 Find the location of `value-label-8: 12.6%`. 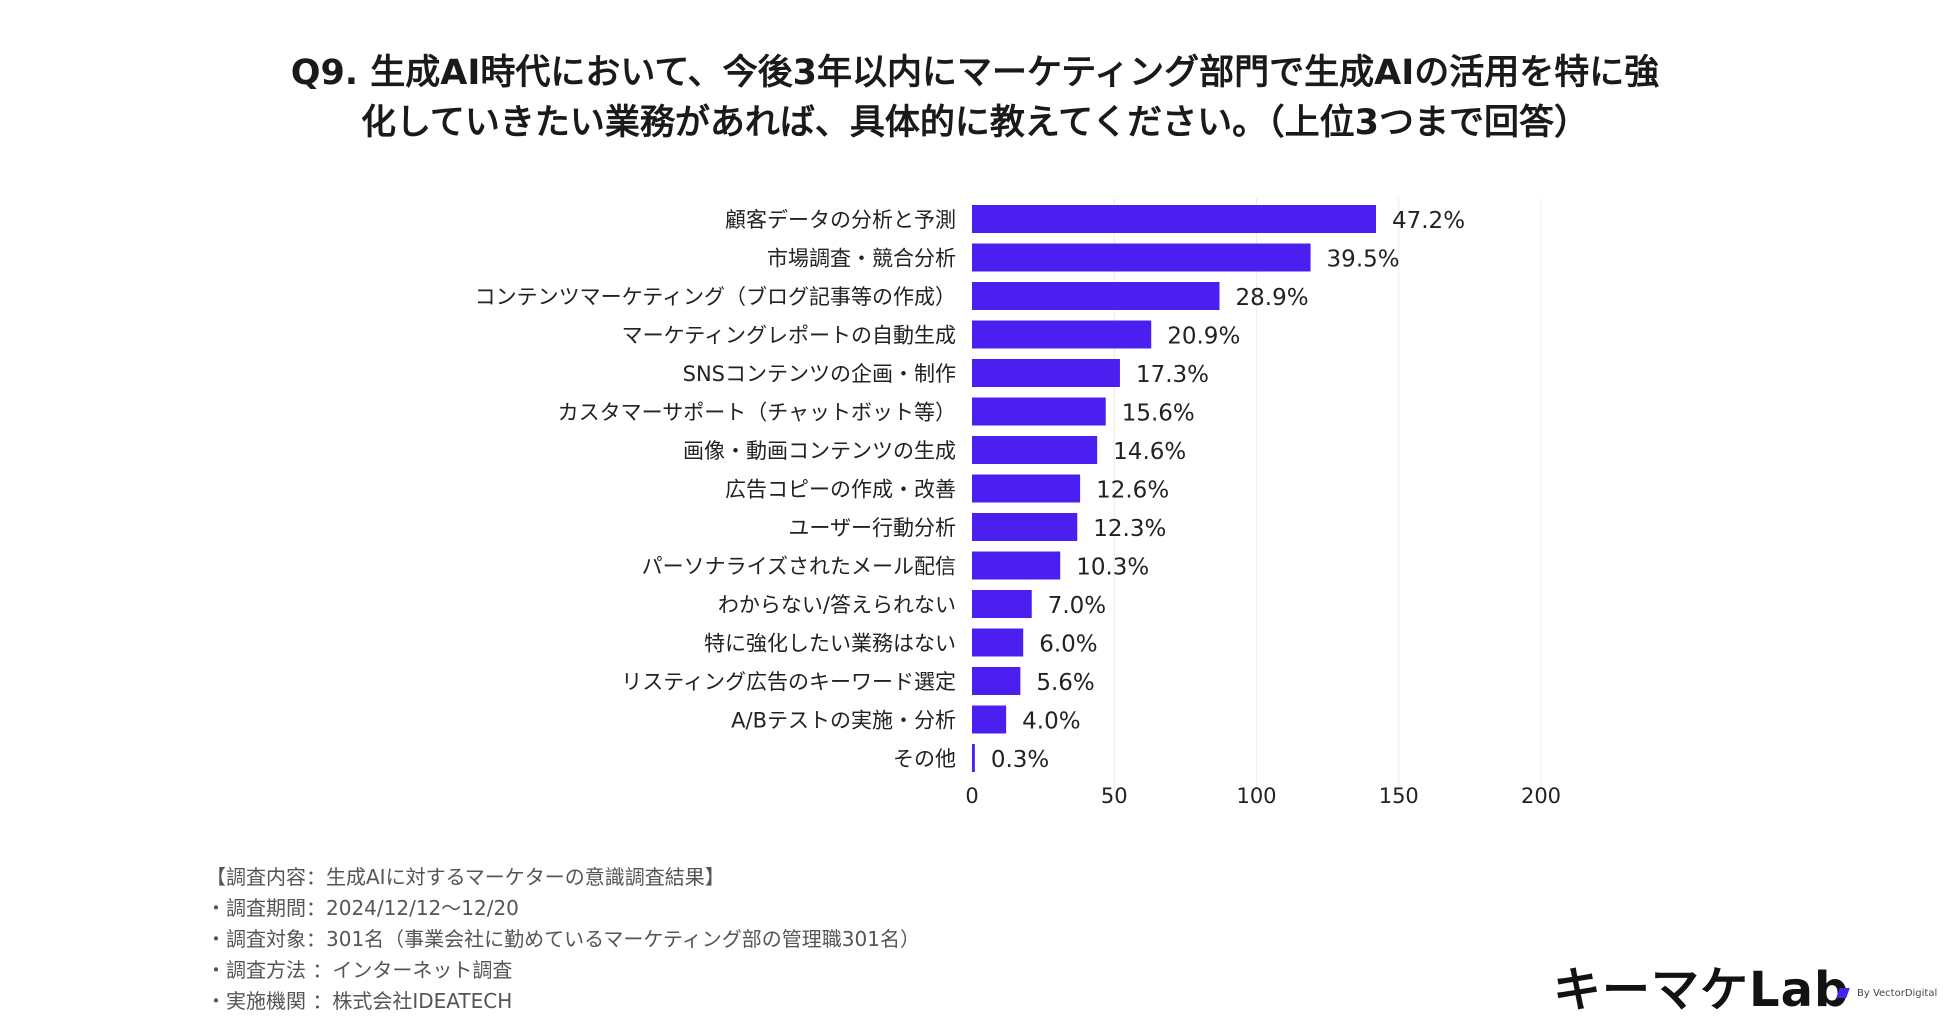

value-label-8: 12.6% is located at coordinates (1132, 491).